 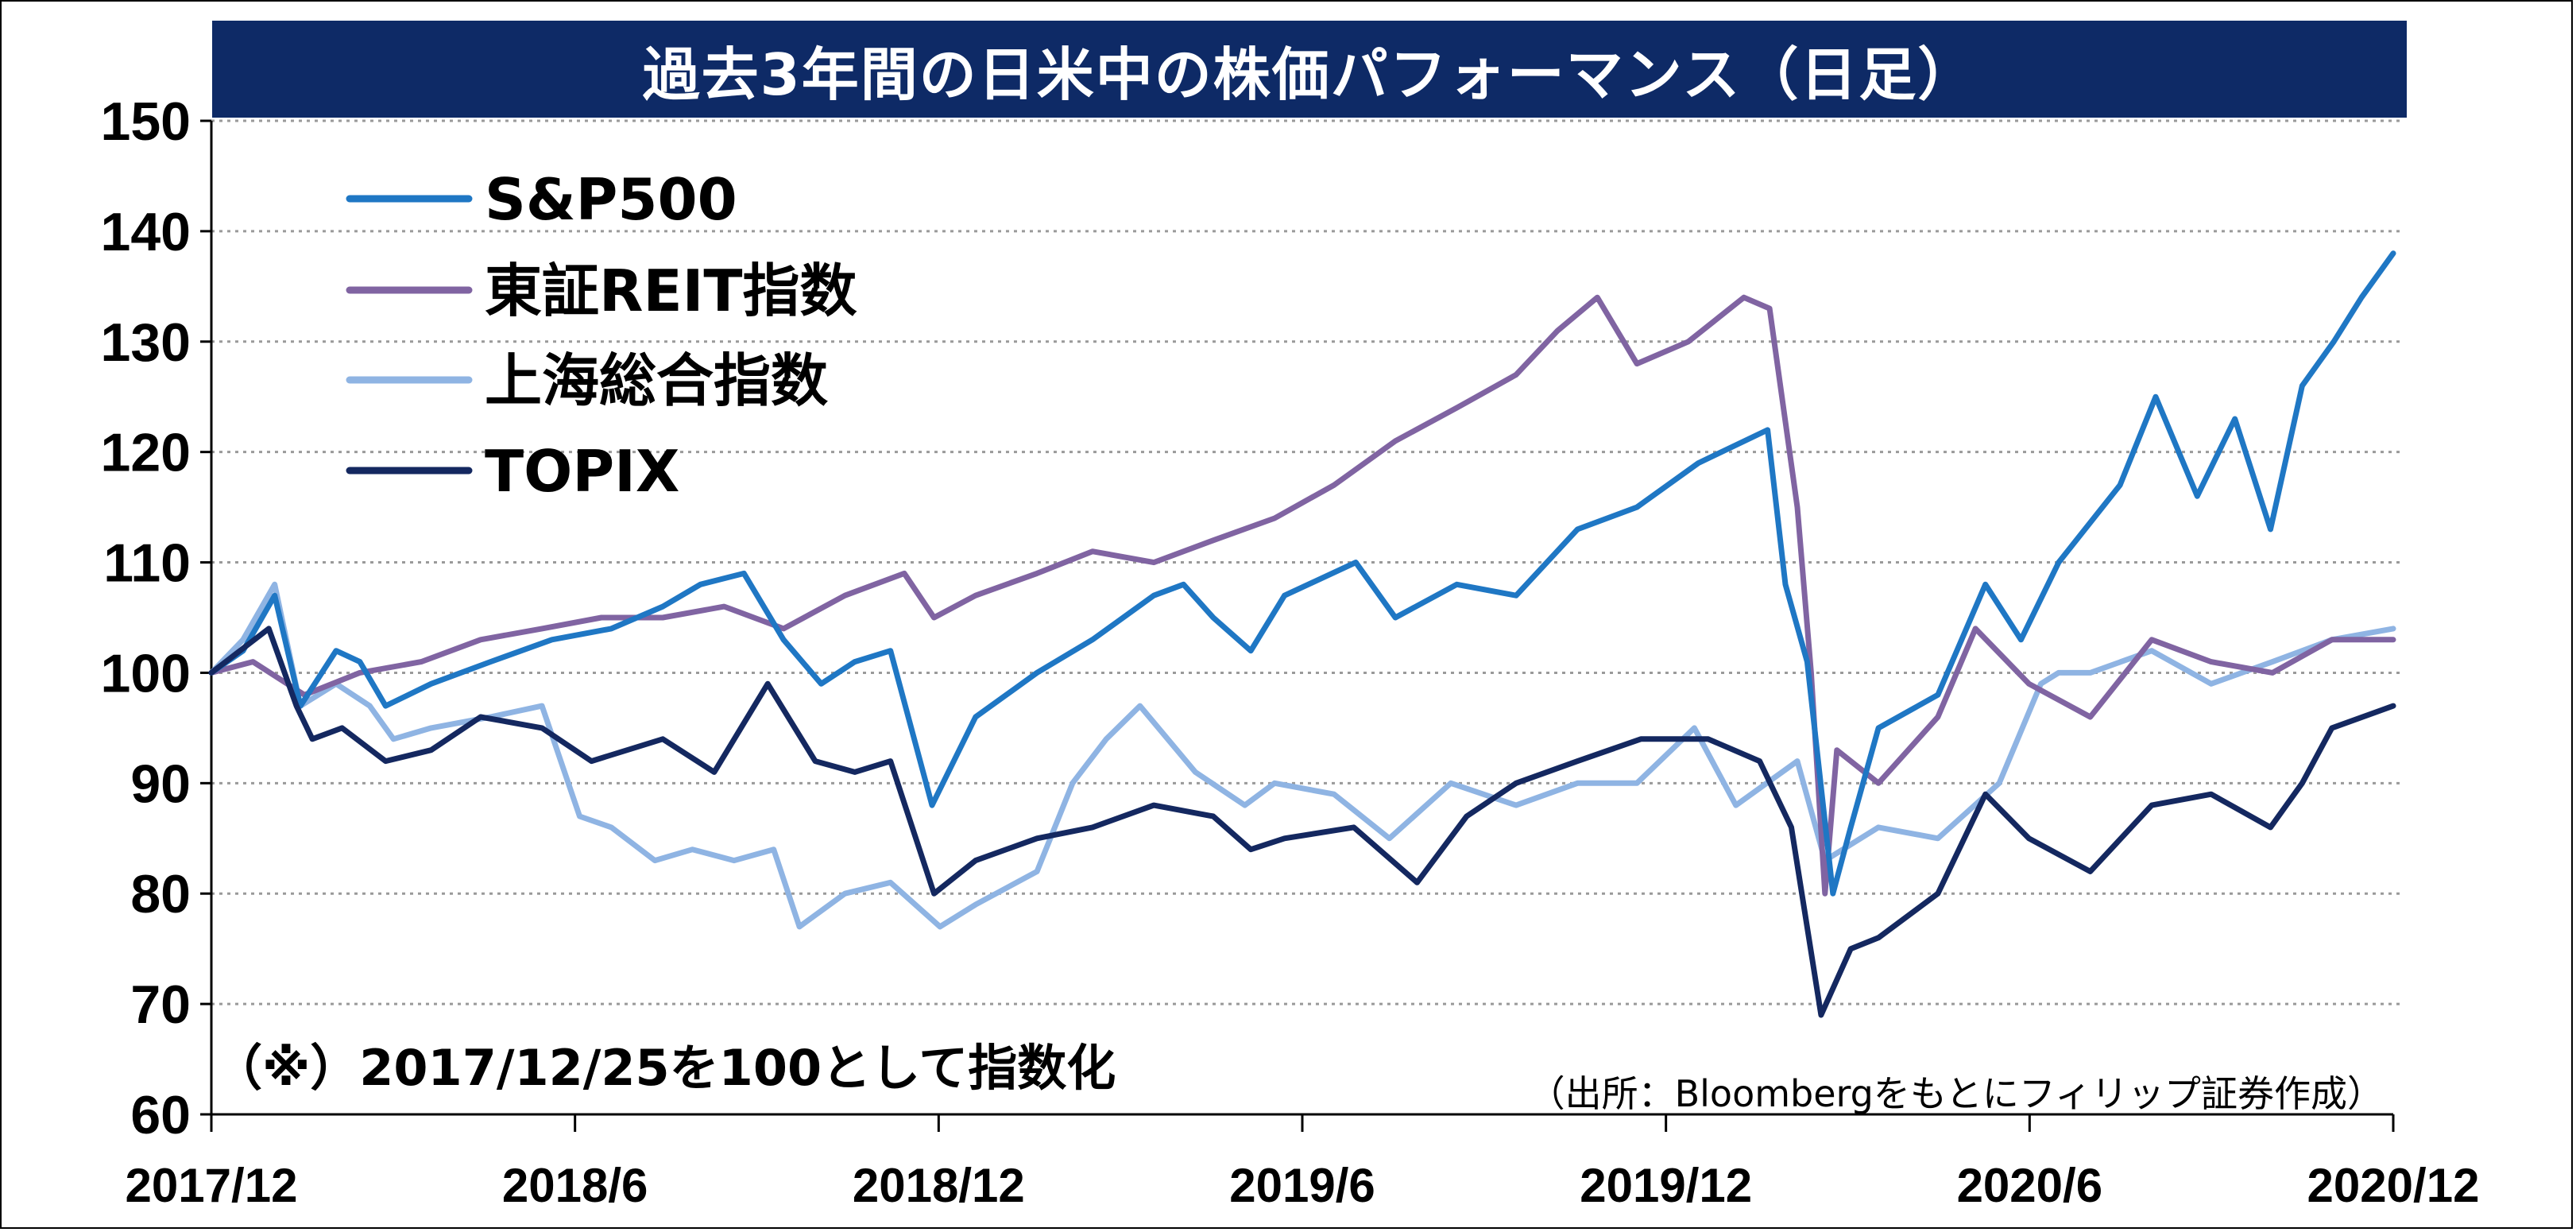 I want to click on y-tick-label: 130, so click(x=146, y=342).